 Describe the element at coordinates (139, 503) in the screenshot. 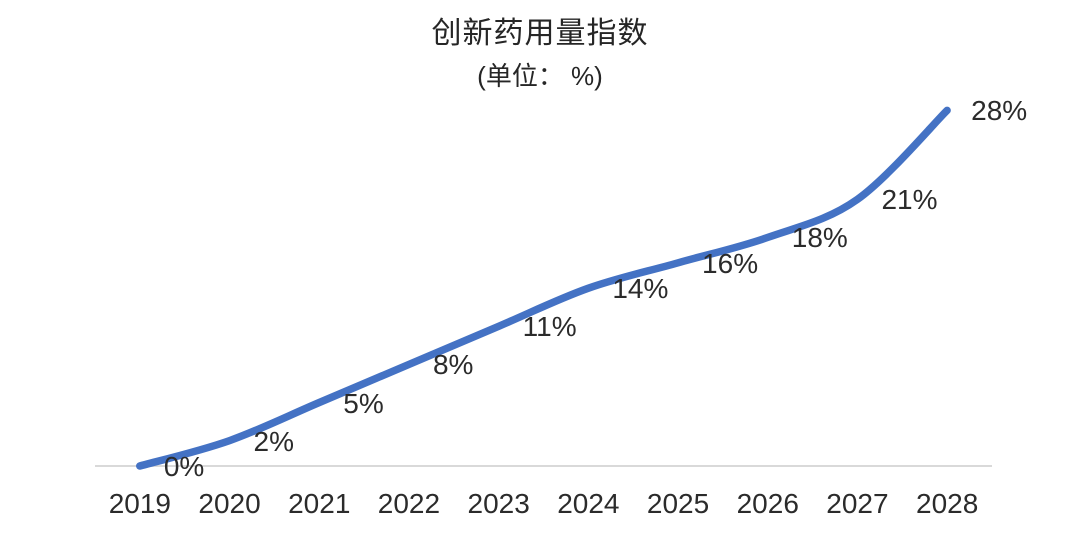

I see `x-tick-label: 2019` at that location.